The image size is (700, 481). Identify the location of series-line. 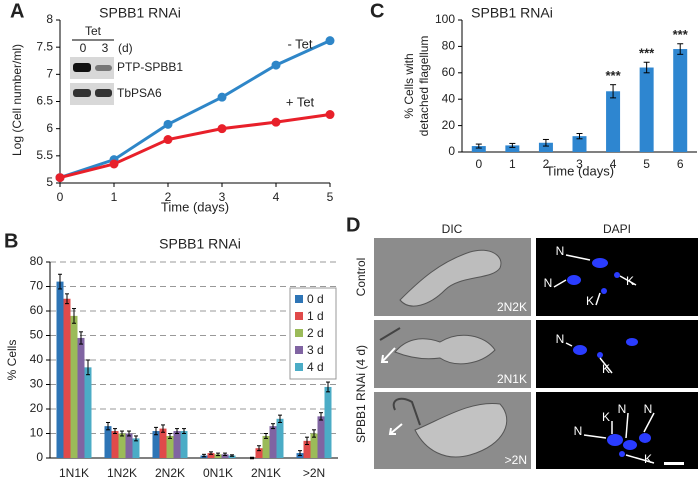
(195, 109).